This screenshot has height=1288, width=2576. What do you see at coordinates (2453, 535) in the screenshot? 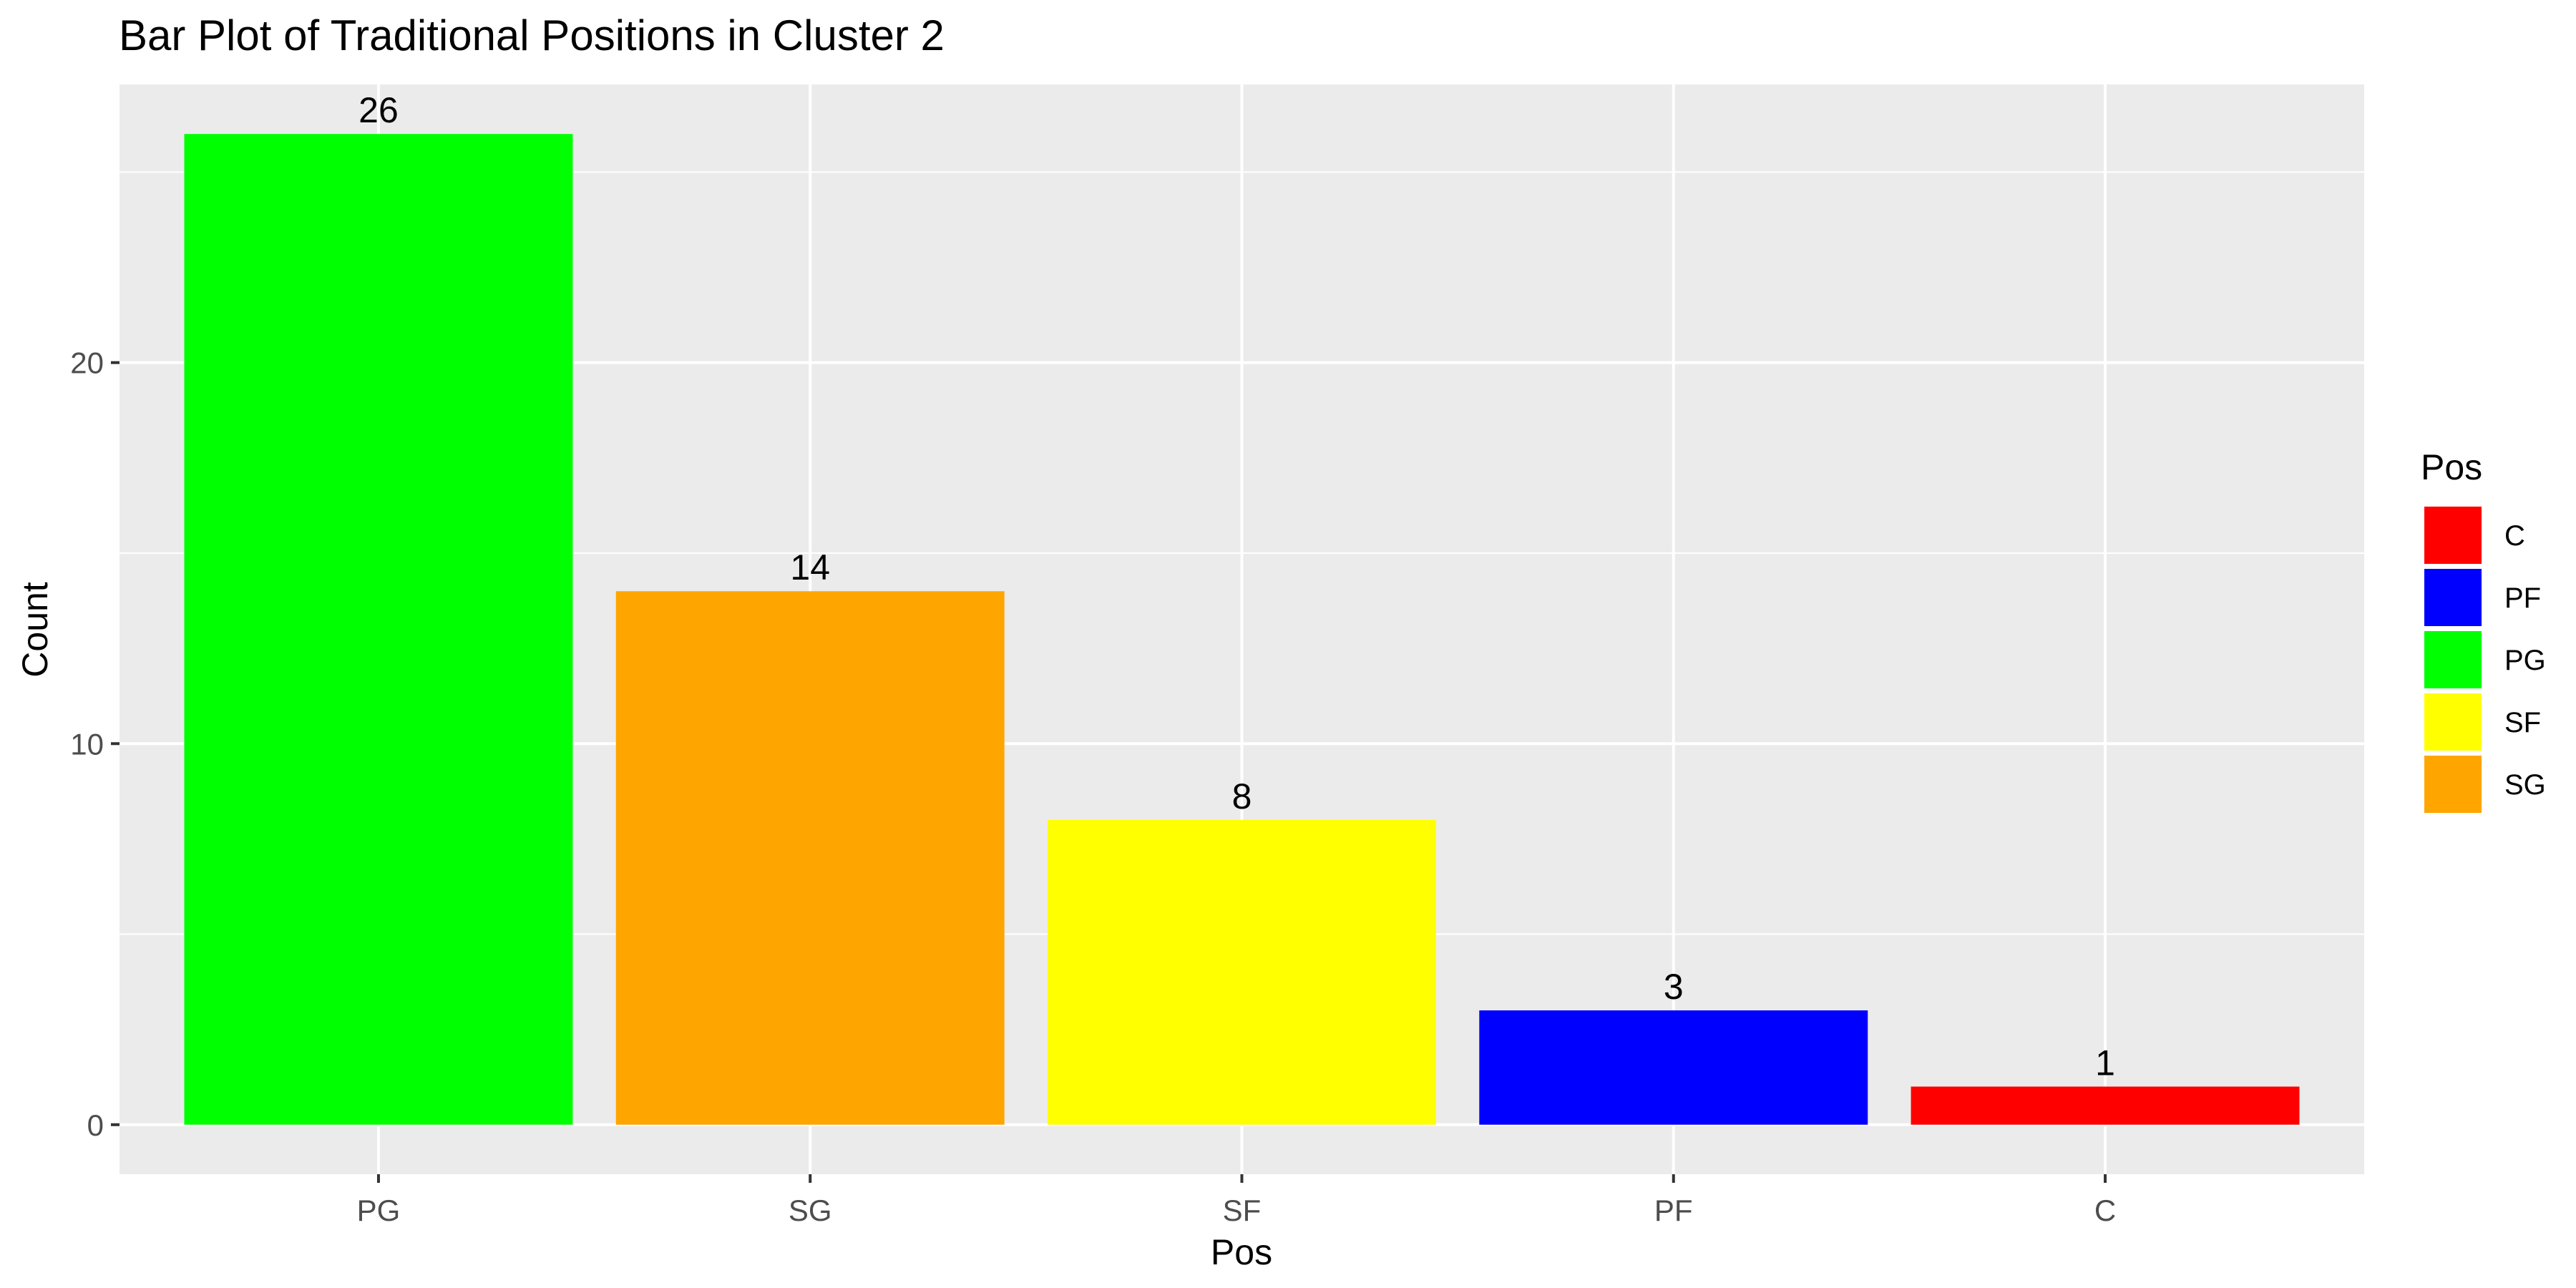
I see `legend-key-c` at bounding box center [2453, 535].